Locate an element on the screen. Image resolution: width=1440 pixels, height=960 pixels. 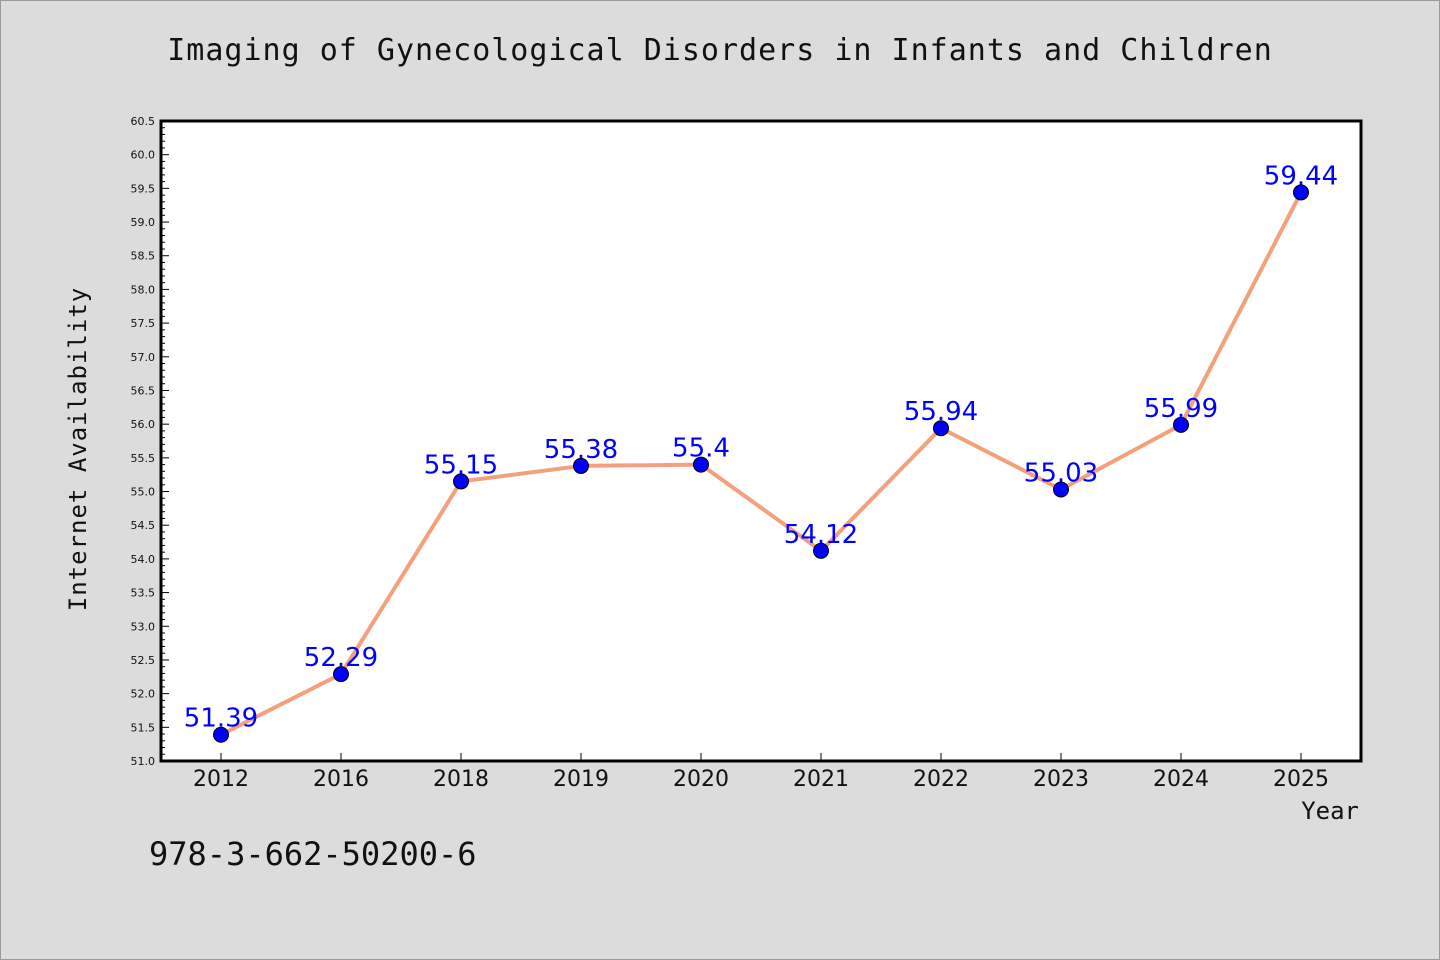
y-tick-label: 60.0 is located at coordinates (143, 155).